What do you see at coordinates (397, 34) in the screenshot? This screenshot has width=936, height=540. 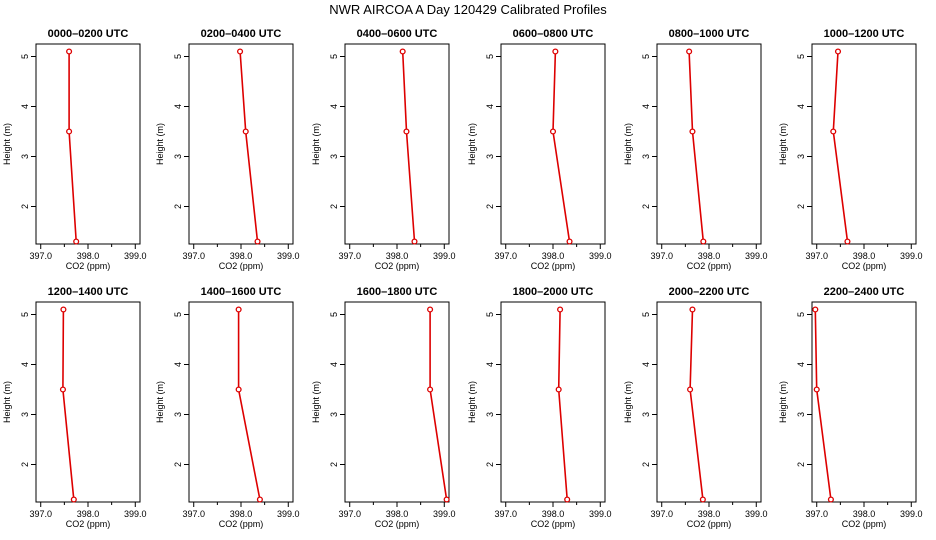 I see `panel-title: 0400–0600 UTC` at bounding box center [397, 34].